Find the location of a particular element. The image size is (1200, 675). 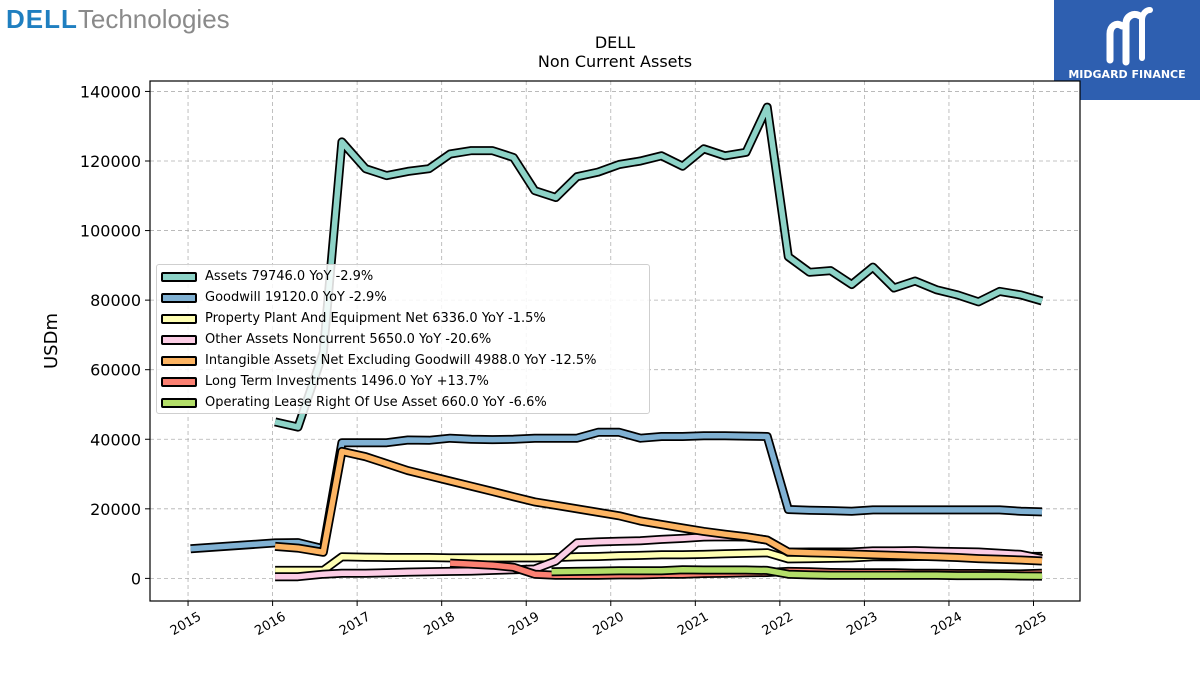

brand-dell: DELL is located at coordinates (42, 19).